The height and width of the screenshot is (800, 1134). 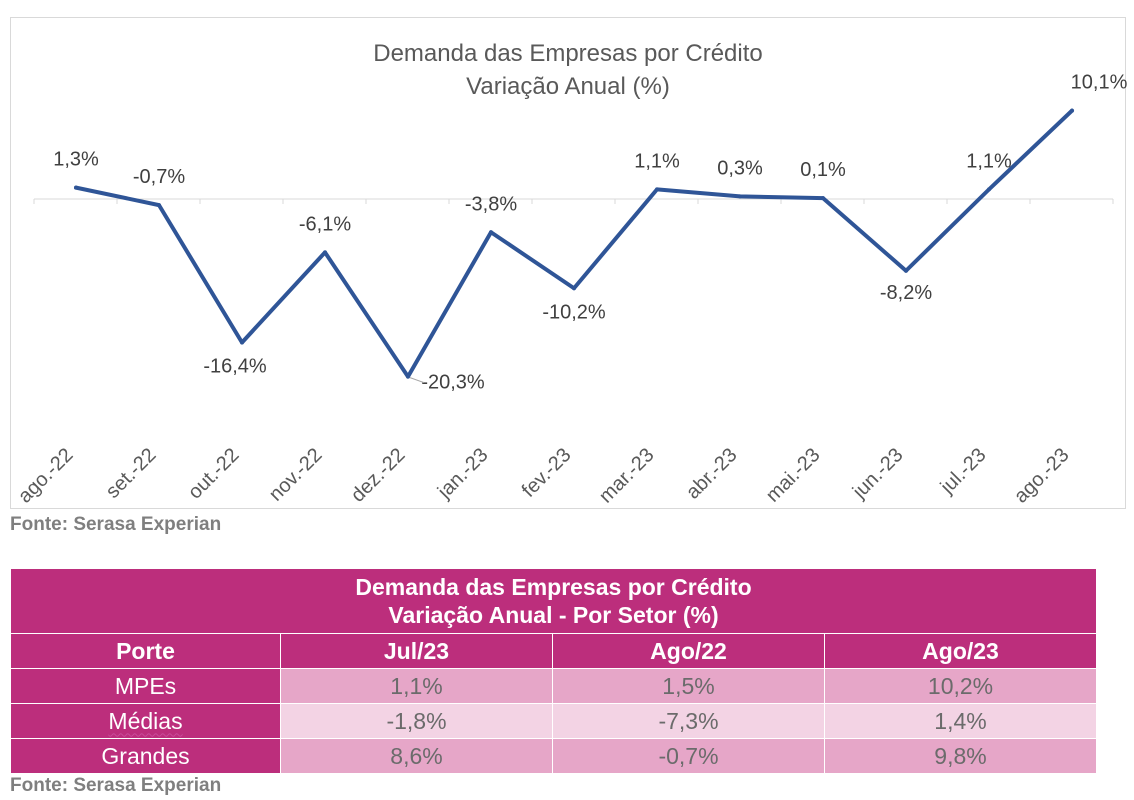 I want to click on table-cell: 1,1%, so click(x=416, y=686).